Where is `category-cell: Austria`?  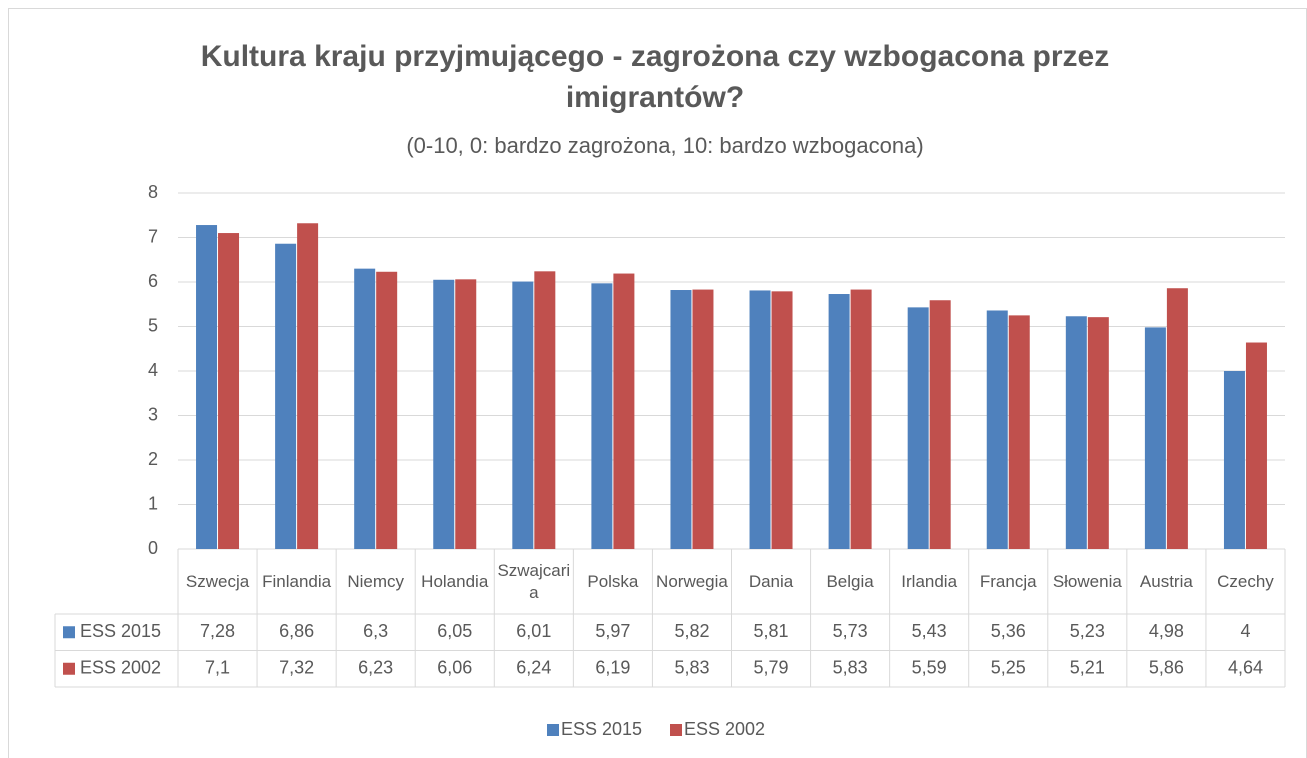 category-cell: Austria is located at coordinates (1166, 581).